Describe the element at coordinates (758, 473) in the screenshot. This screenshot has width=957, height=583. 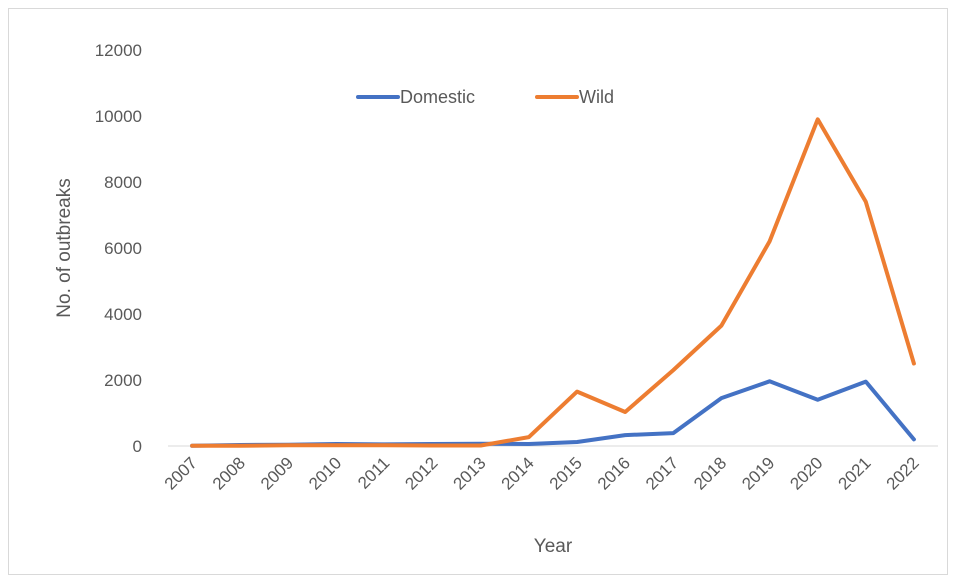
I see `x-tick-label: 2019` at that location.